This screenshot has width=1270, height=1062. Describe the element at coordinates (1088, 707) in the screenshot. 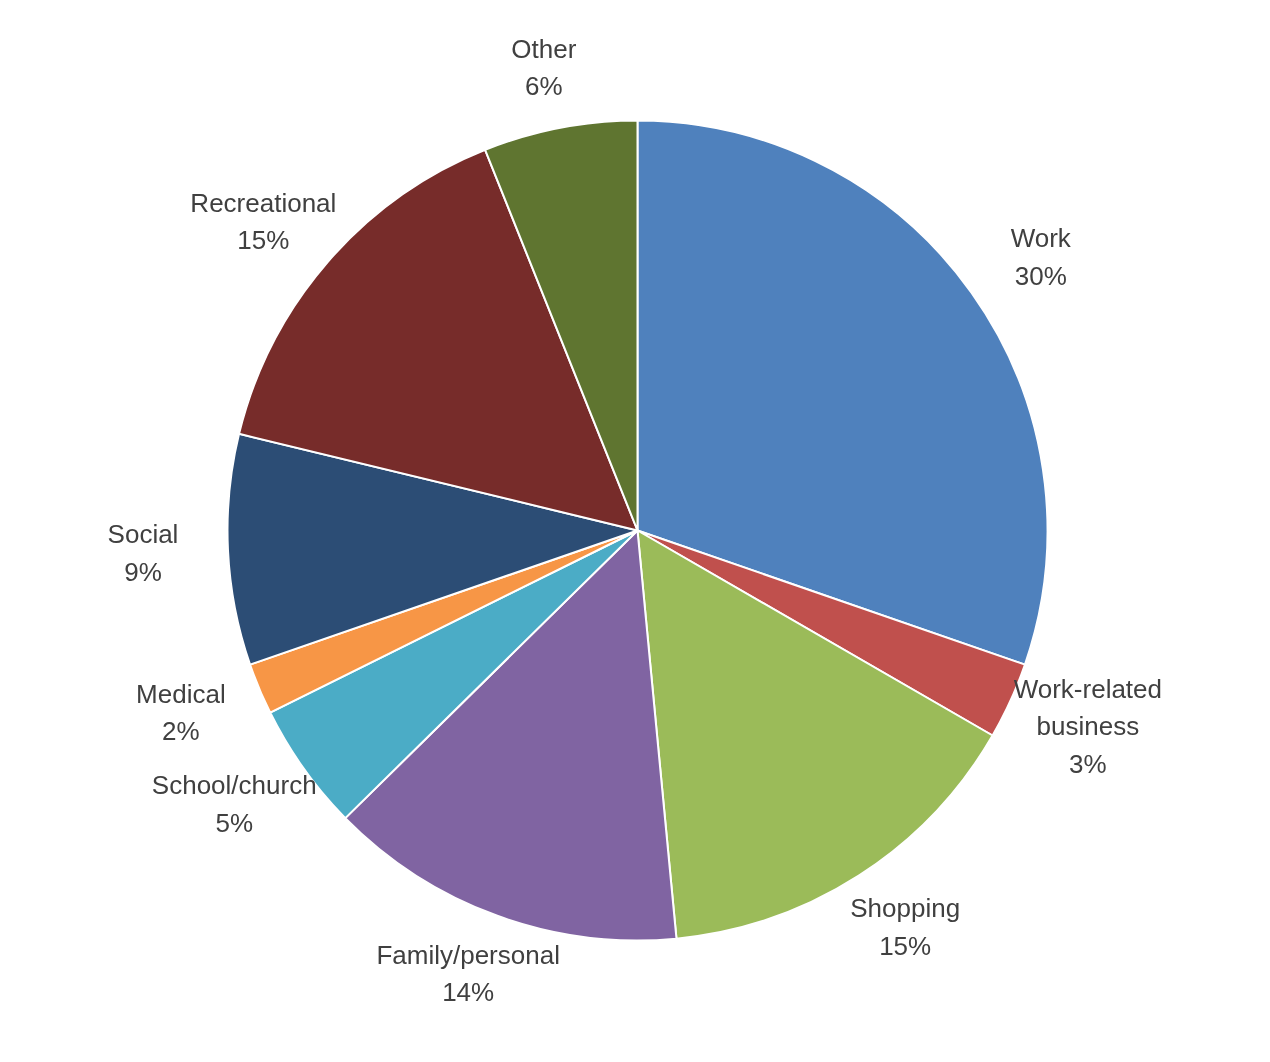

I see `slice-label: Work-related business` at that location.